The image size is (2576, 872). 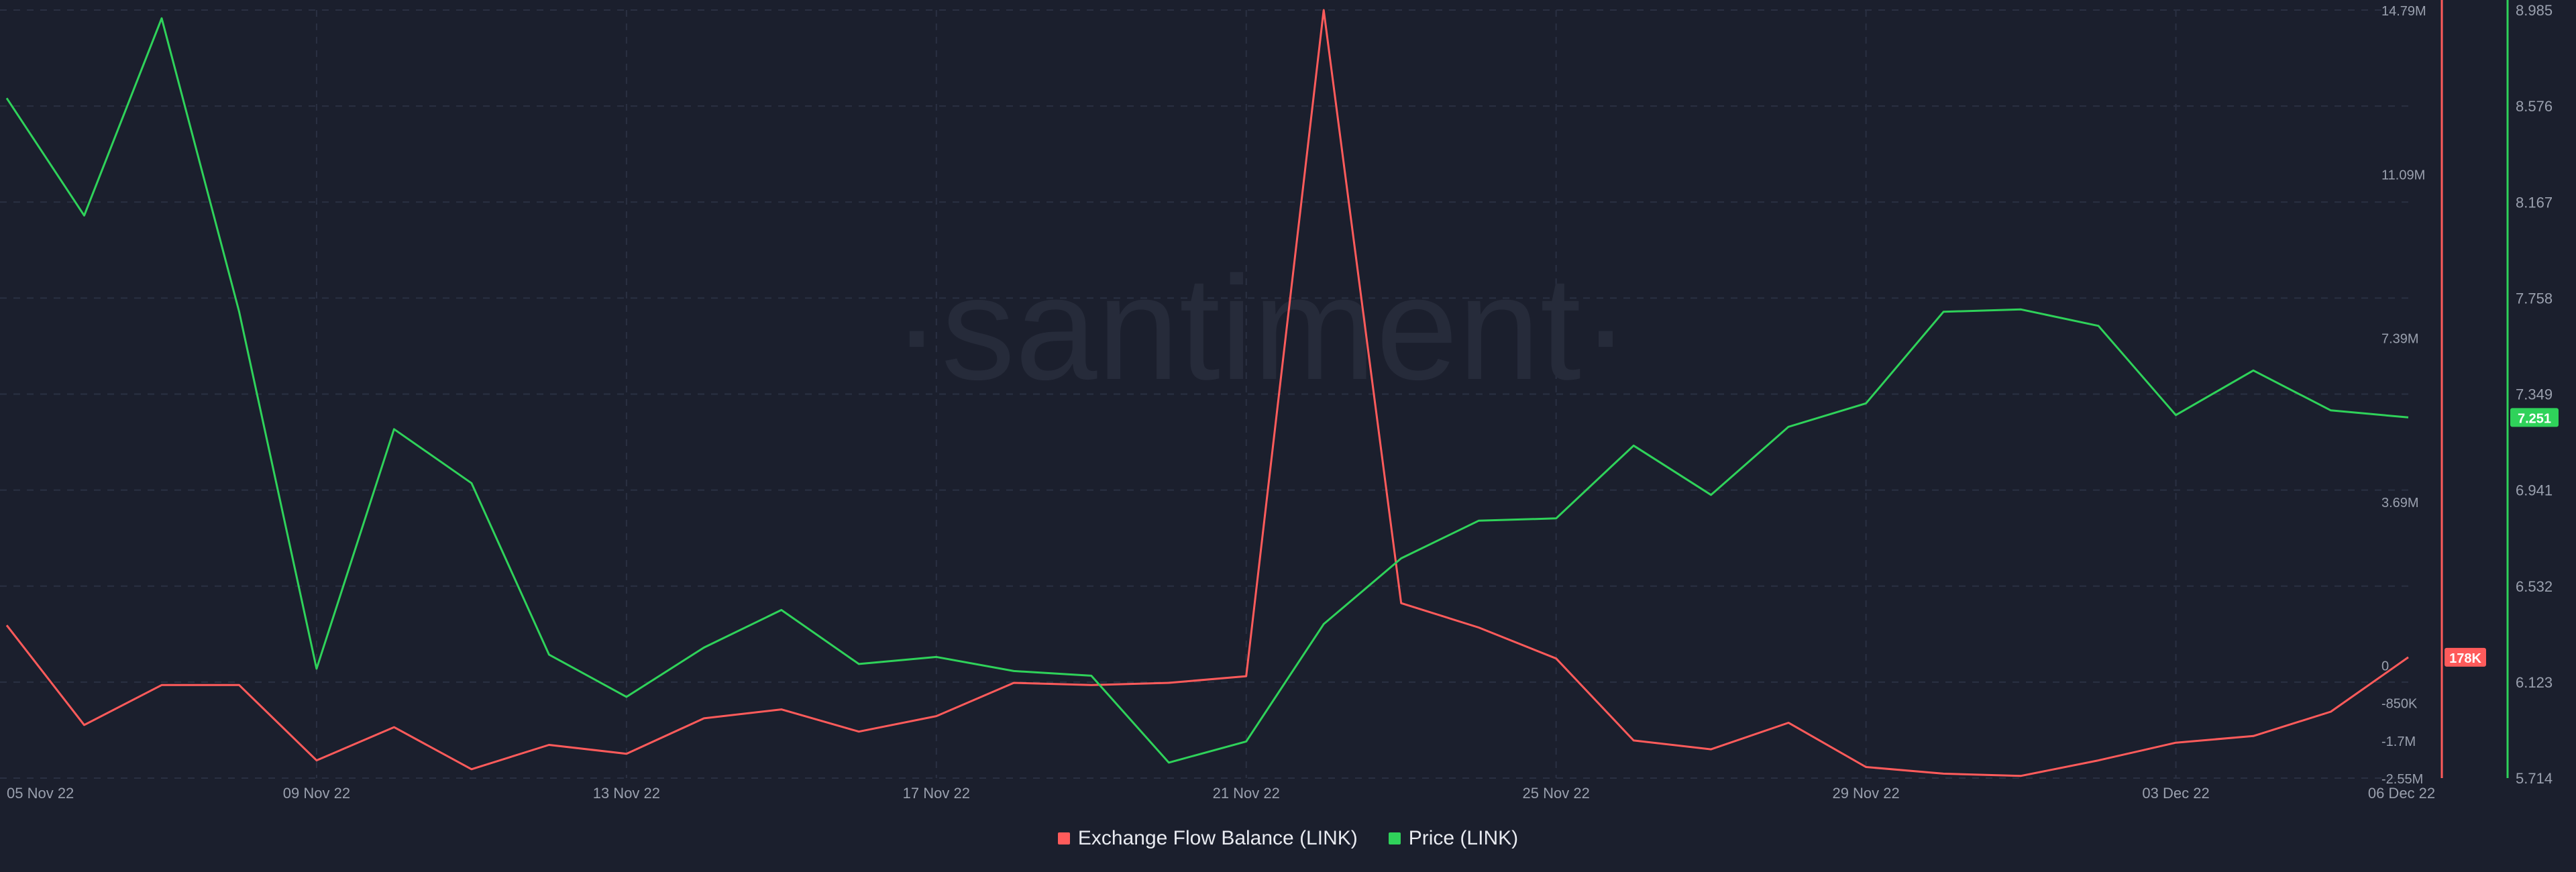 I want to click on last-value-badge-price, so click(x=2534, y=418).